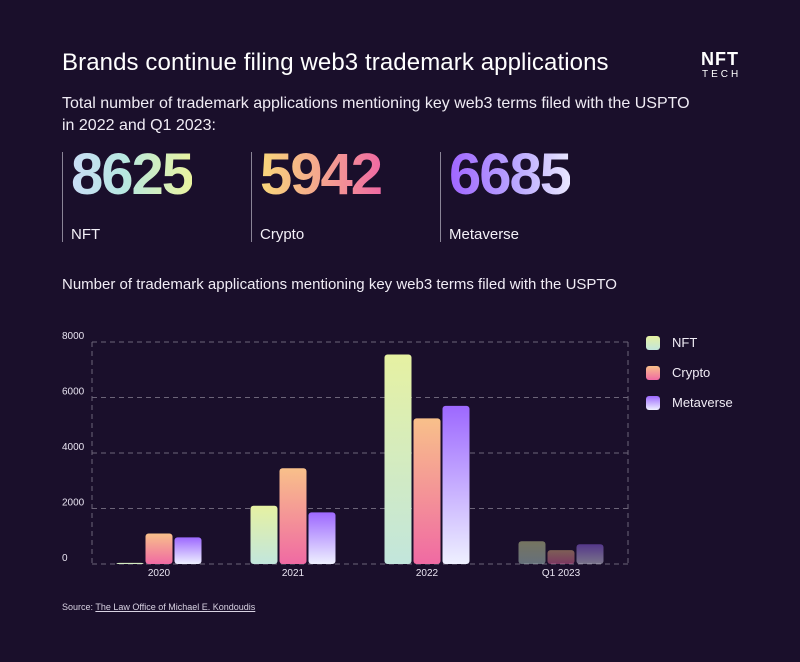 Image resolution: width=800 pixels, height=662 pixels. I want to click on y-tick-label-8000: 8000, so click(73, 336).